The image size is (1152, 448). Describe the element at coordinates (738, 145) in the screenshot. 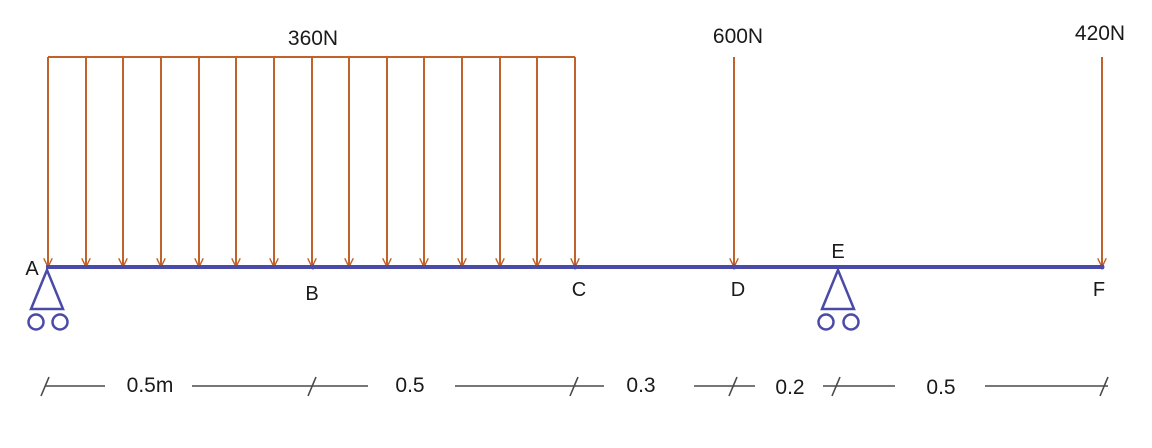

I see `point-load-d: 600N` at that location.